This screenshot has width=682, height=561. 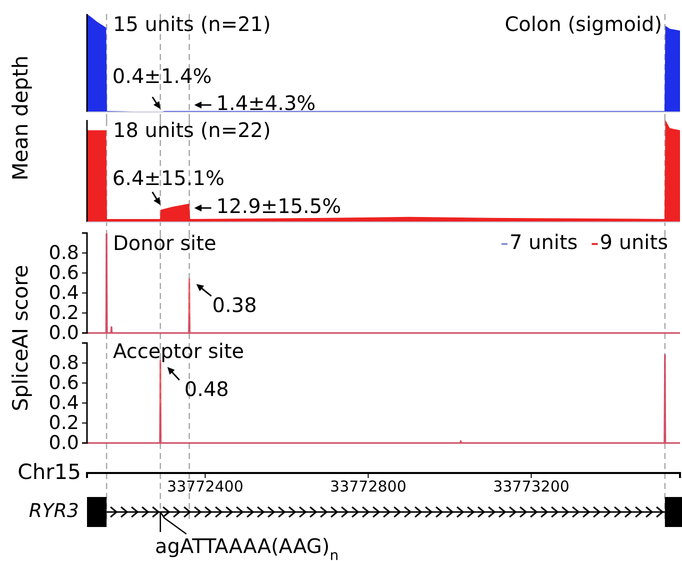 I want to click on x-tick-label: 33772800, so click(x=368, y=487).